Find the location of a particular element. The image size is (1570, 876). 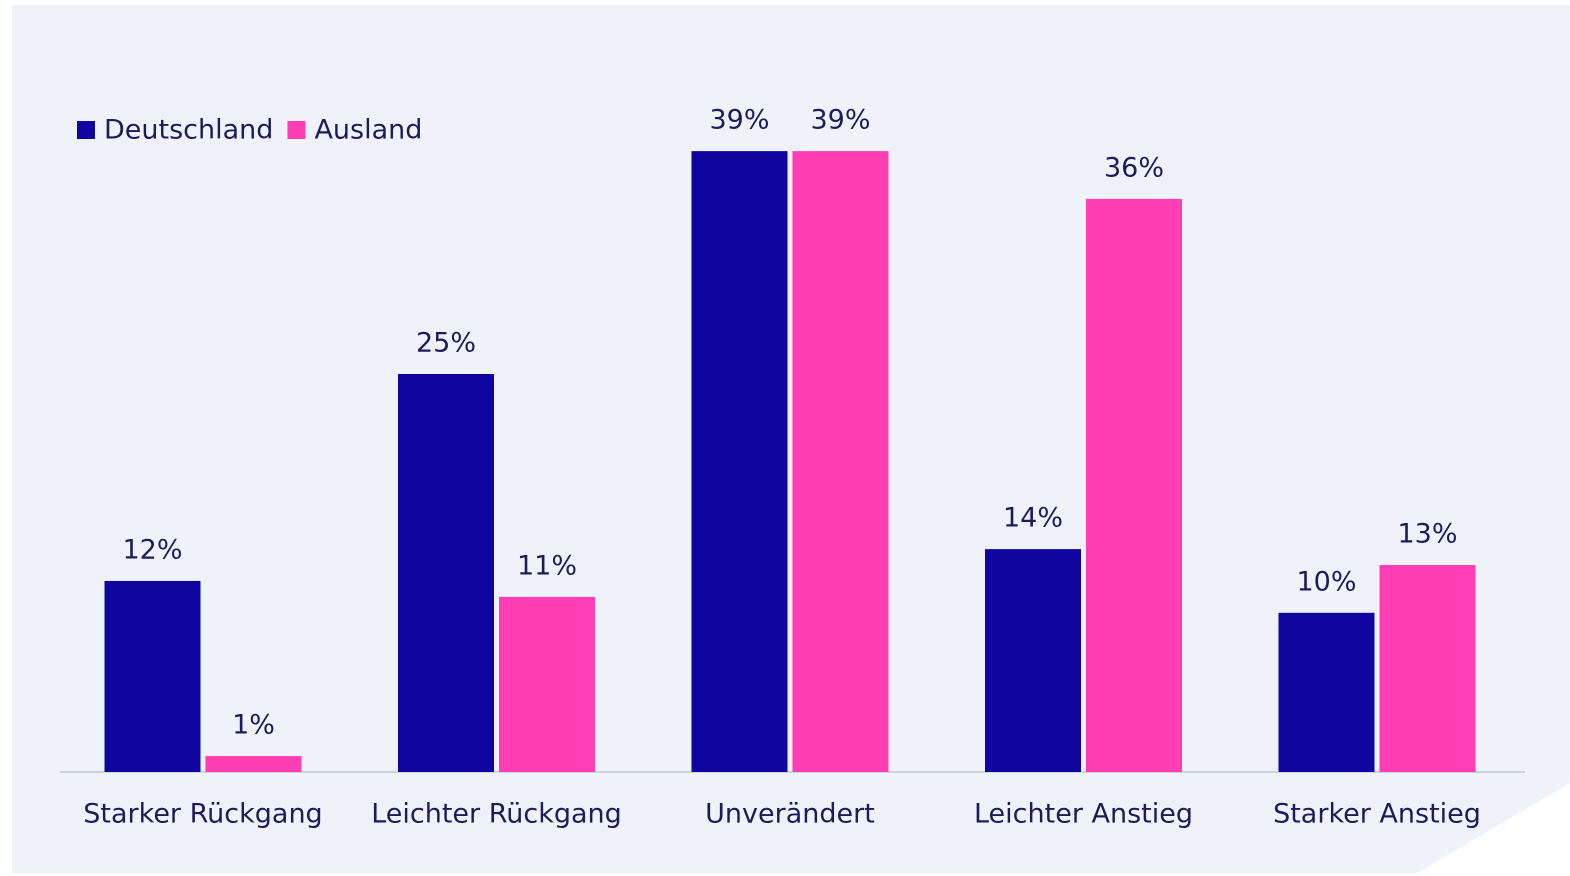

value-label: 1% is located at coordinates (253, 725).